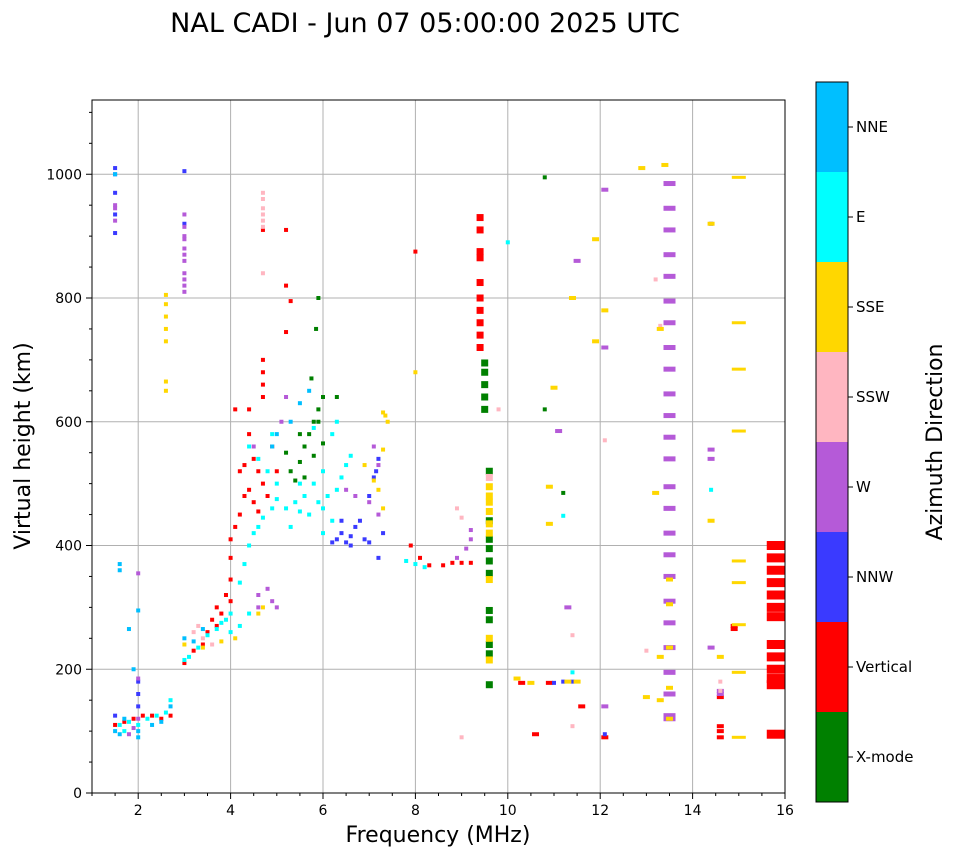 This screenshot has height=857, width=958. Describe the element at coordinates (442, 806) in the screenshot. I see `x-axis-ticks: 2 4 6 8 10 12 14 16` at that location.